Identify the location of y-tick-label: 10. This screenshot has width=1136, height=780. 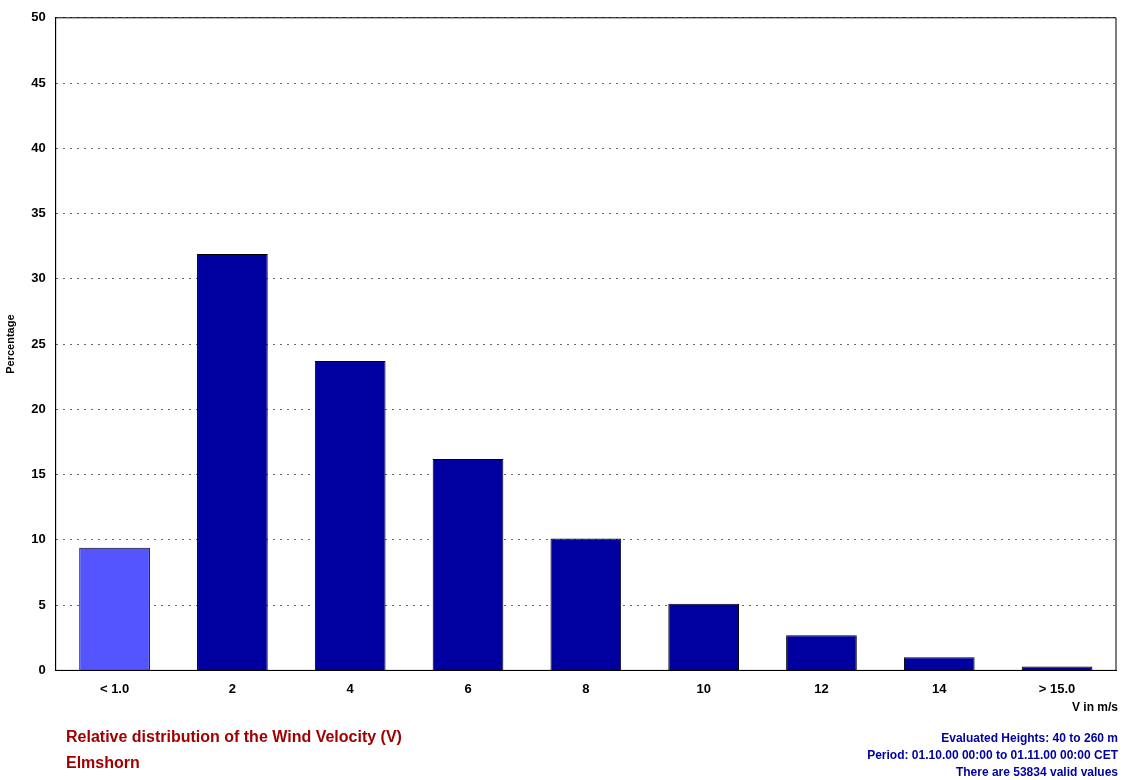
(38, 539).